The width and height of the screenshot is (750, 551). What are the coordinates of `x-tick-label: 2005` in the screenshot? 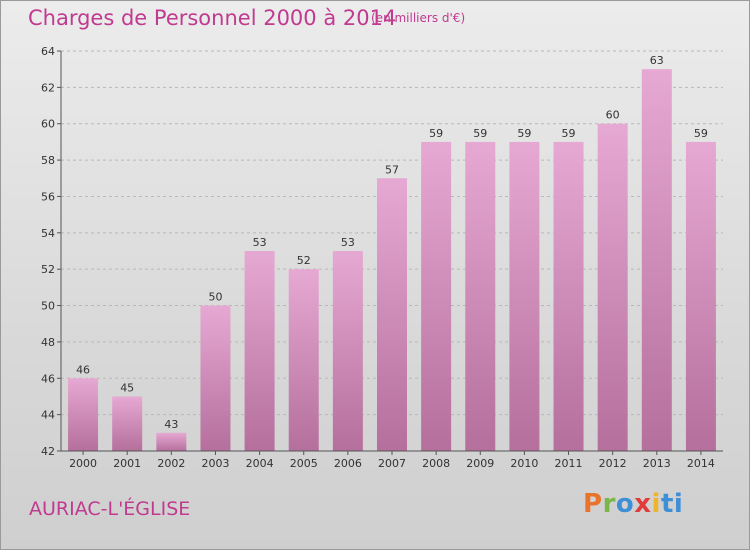 It's located at (304, 463).